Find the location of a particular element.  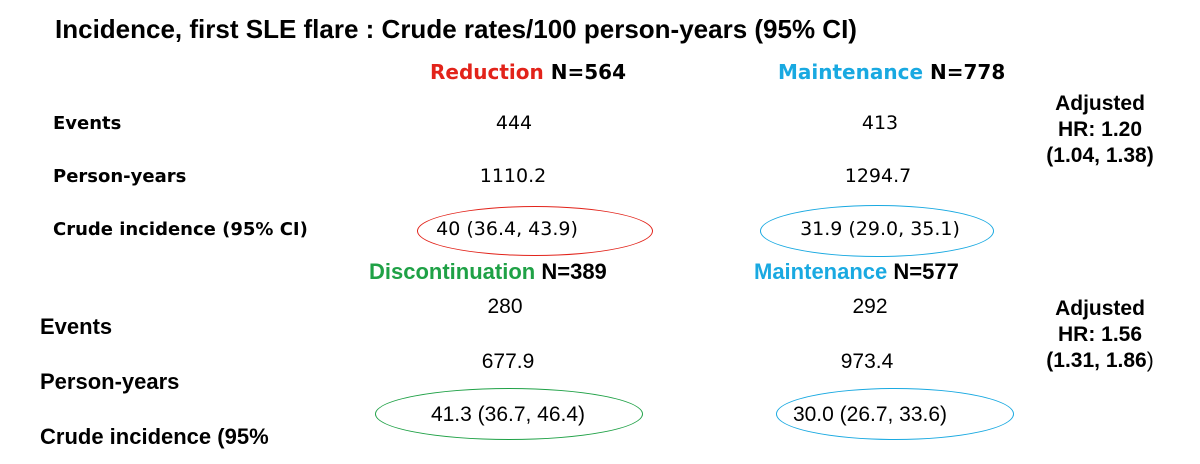

group-header-reduction: Reduction N=564 is located at coordinates (528, 72).